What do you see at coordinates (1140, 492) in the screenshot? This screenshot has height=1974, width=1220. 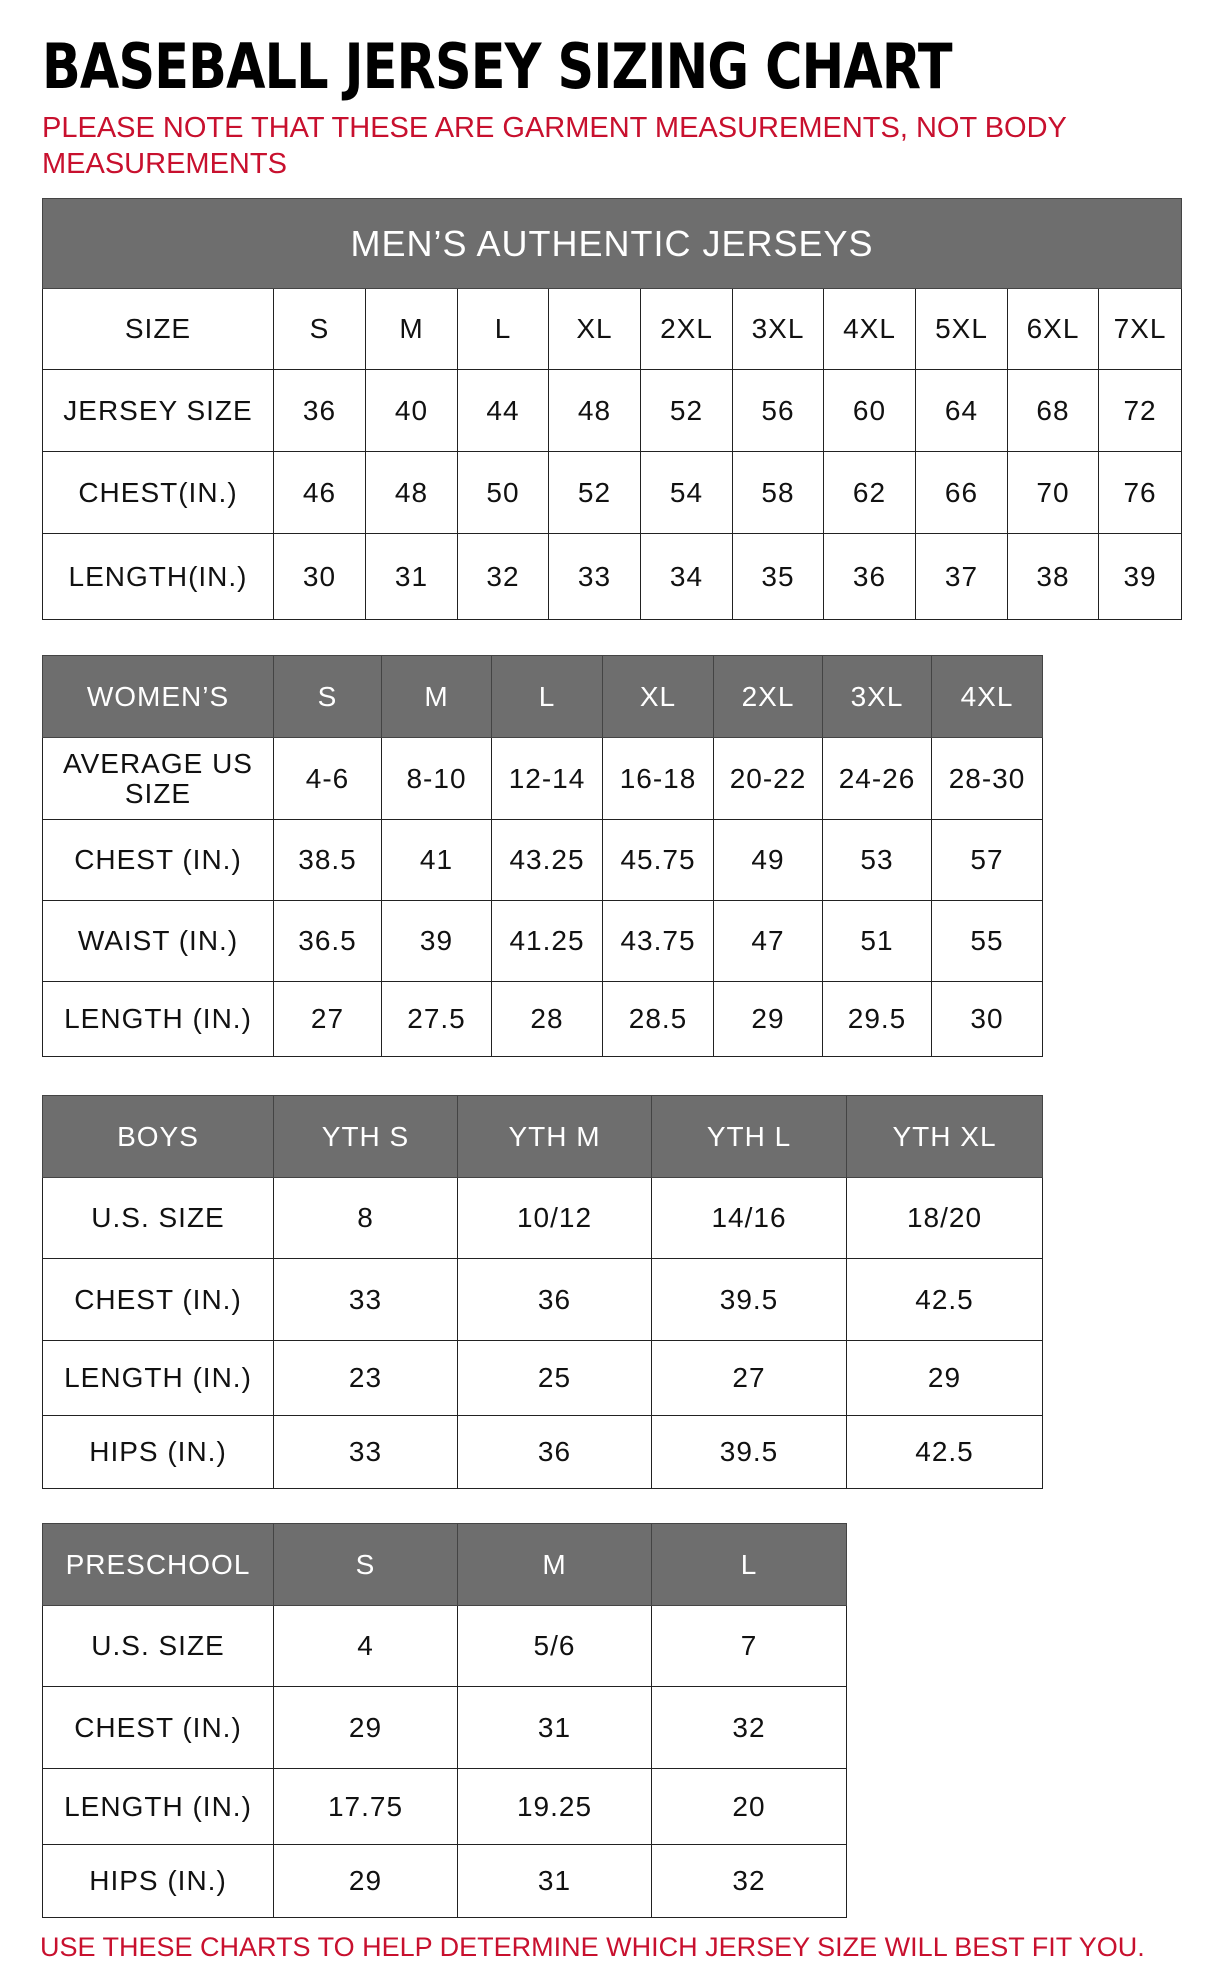 I see `table-cell: 76` at bounding box center [1140, 492].